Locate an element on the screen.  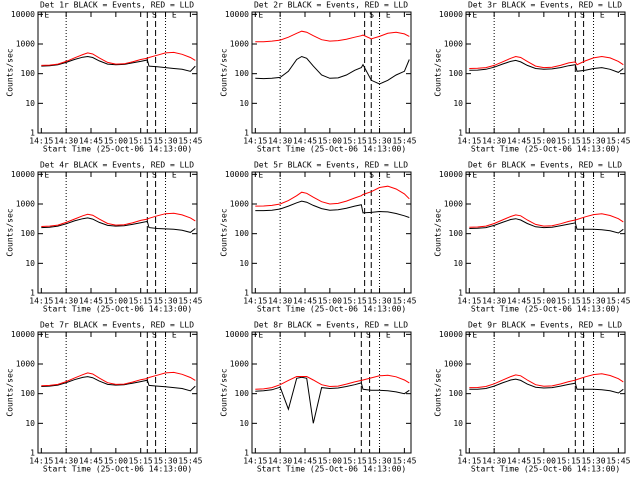
chart-title: Det 6r BLACK = Events, RED = LLD is located at coordinates (545, 165).